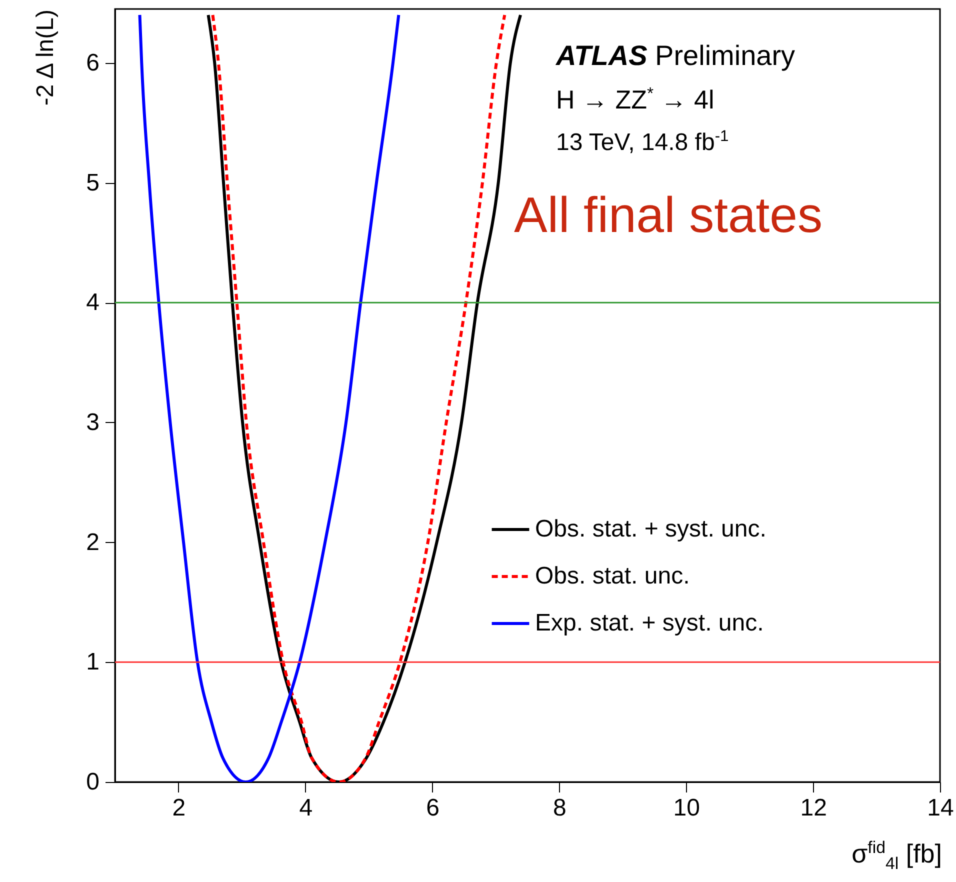 This screenshot has height=882, width=956. Describe the element at coordinates (940, 808) in the screenshot. I see `x-tick-label: 14` at that location.